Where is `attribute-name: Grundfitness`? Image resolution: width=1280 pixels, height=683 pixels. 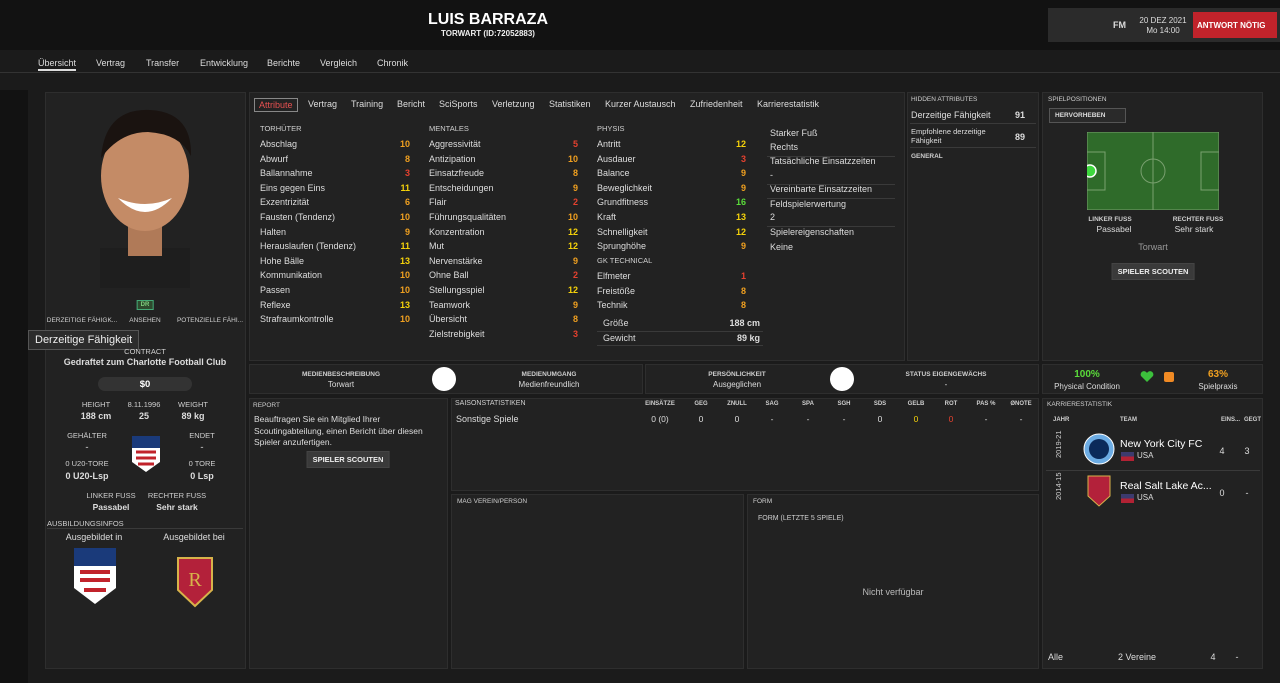
attribute-name: Grundfitness is located at coordinates (623, 202).